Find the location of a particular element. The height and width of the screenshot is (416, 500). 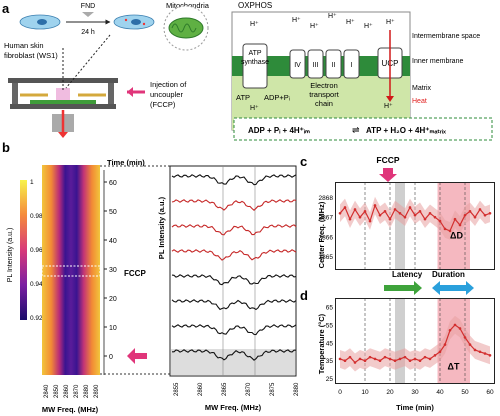

etc-complex-I is located at coordinates (351, 64).